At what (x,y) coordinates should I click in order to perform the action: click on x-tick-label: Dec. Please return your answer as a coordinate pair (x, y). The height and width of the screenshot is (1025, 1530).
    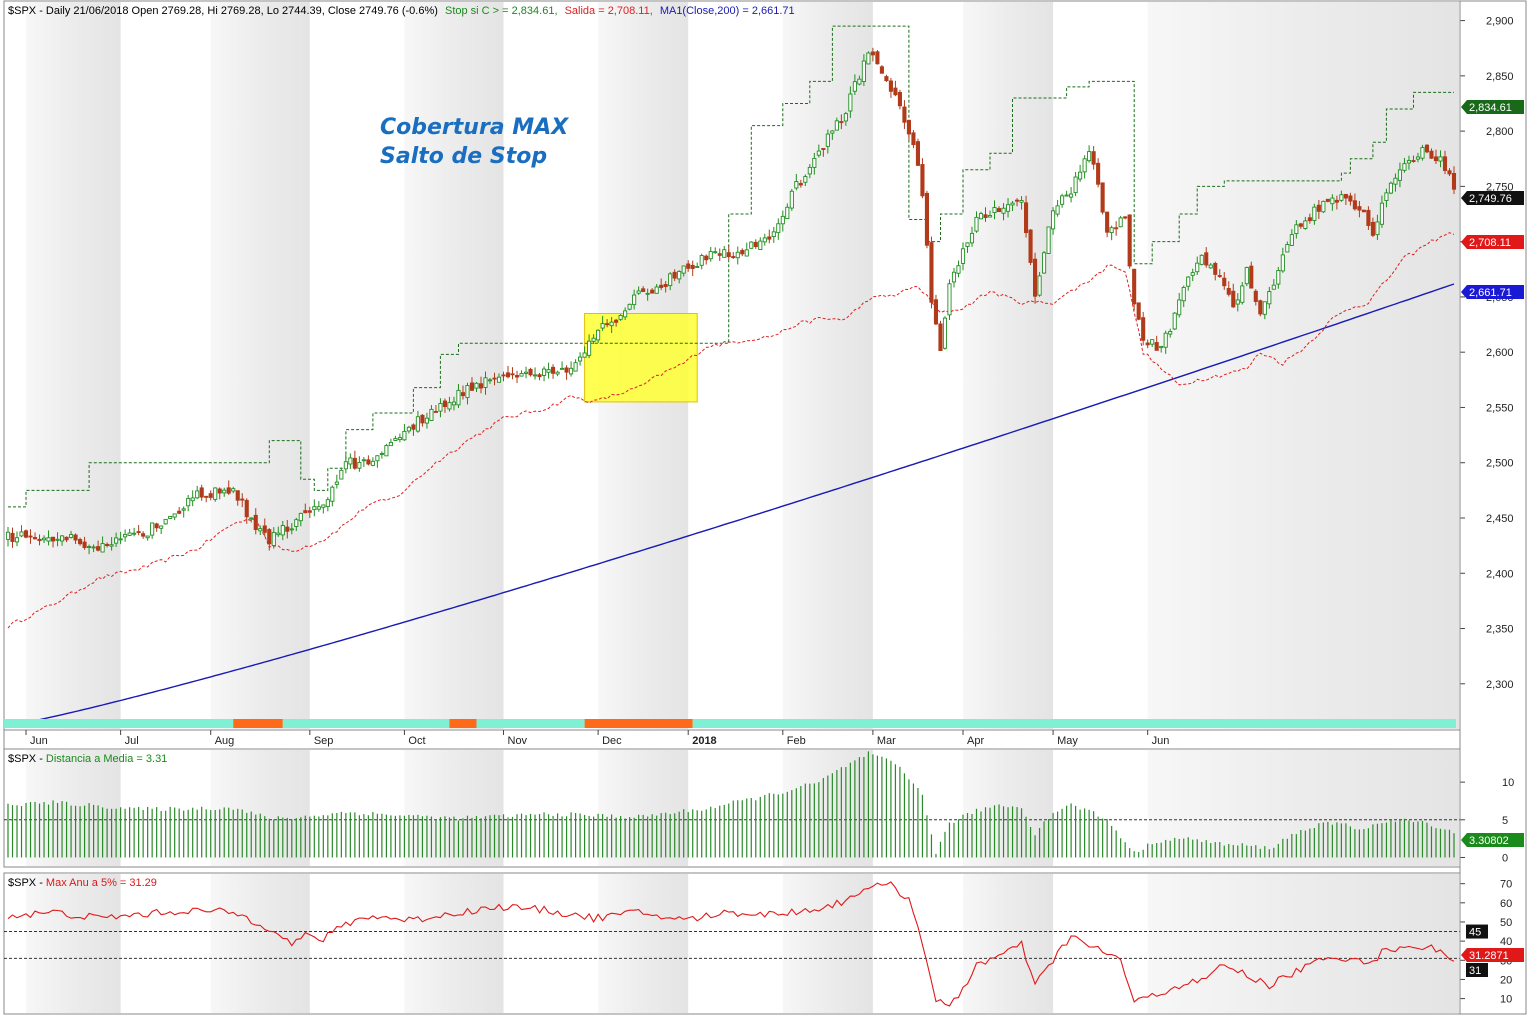
    Looking at the image, I should click on (612, 741).